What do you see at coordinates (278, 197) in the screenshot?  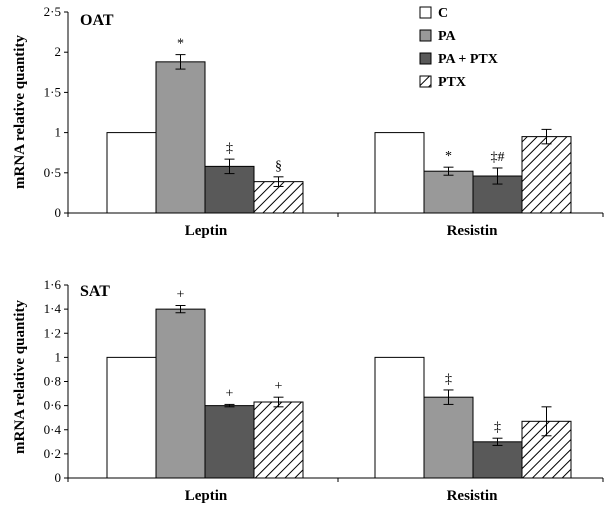 I see `oat-bar-leptin-ptx` at bounding box center [278, 197].